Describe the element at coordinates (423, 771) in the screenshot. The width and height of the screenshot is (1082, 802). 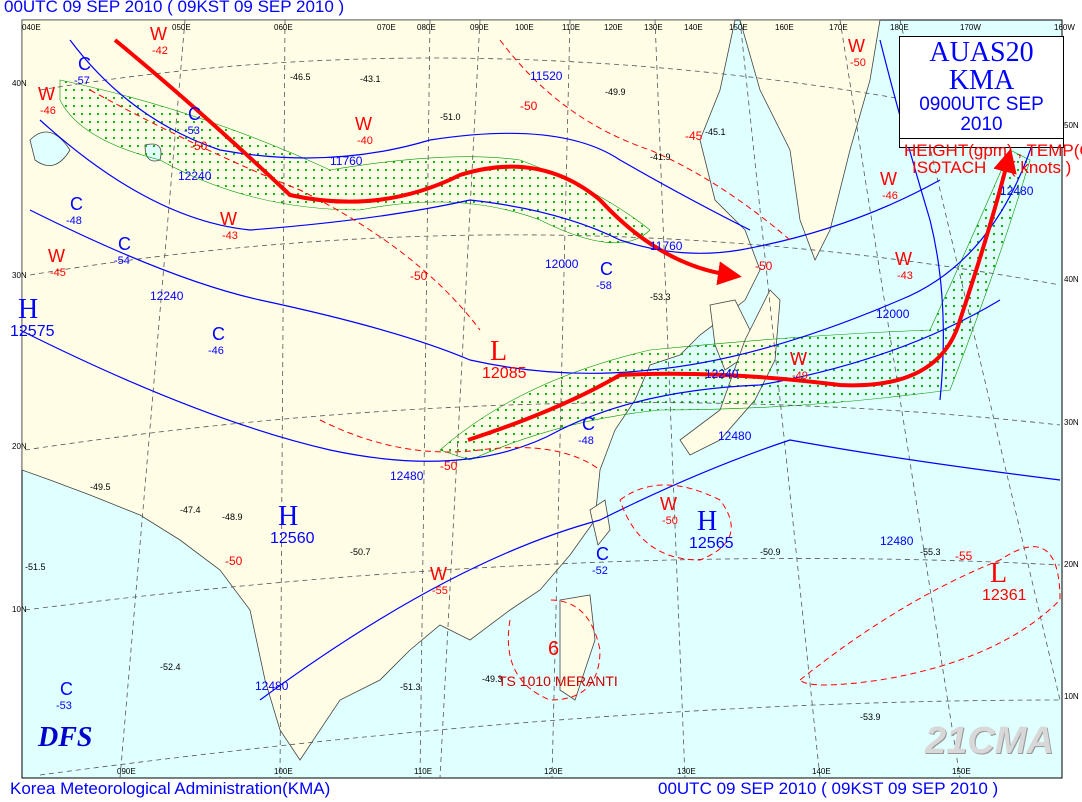
I see `lon-label: 110E` at that location.